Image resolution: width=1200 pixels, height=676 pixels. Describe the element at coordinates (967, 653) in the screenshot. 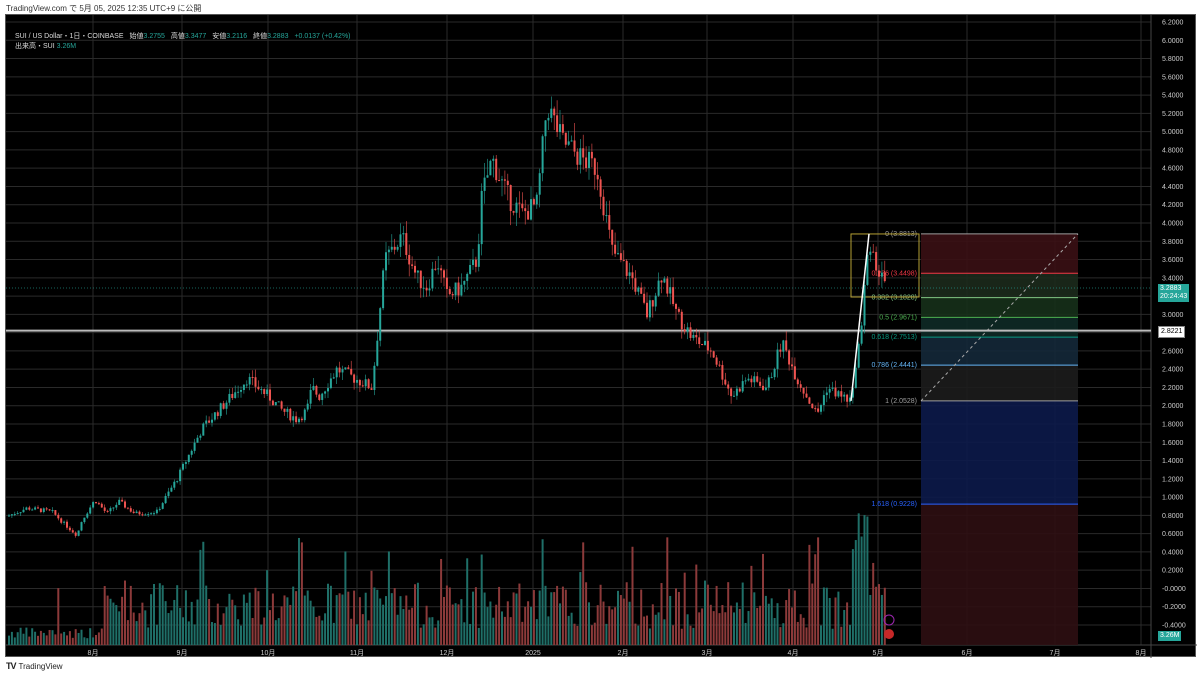

I see `svg-text: 6月` at that location.